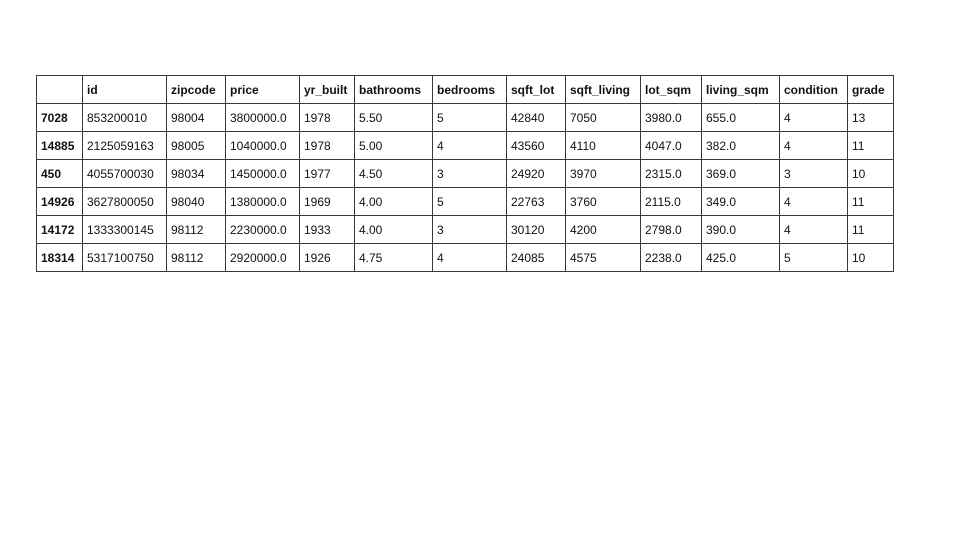  What do you see at coordinates (536, 201) in the screenshot?
I see `cell-sqft-lot: 22763` at bounding box center [536, 201].